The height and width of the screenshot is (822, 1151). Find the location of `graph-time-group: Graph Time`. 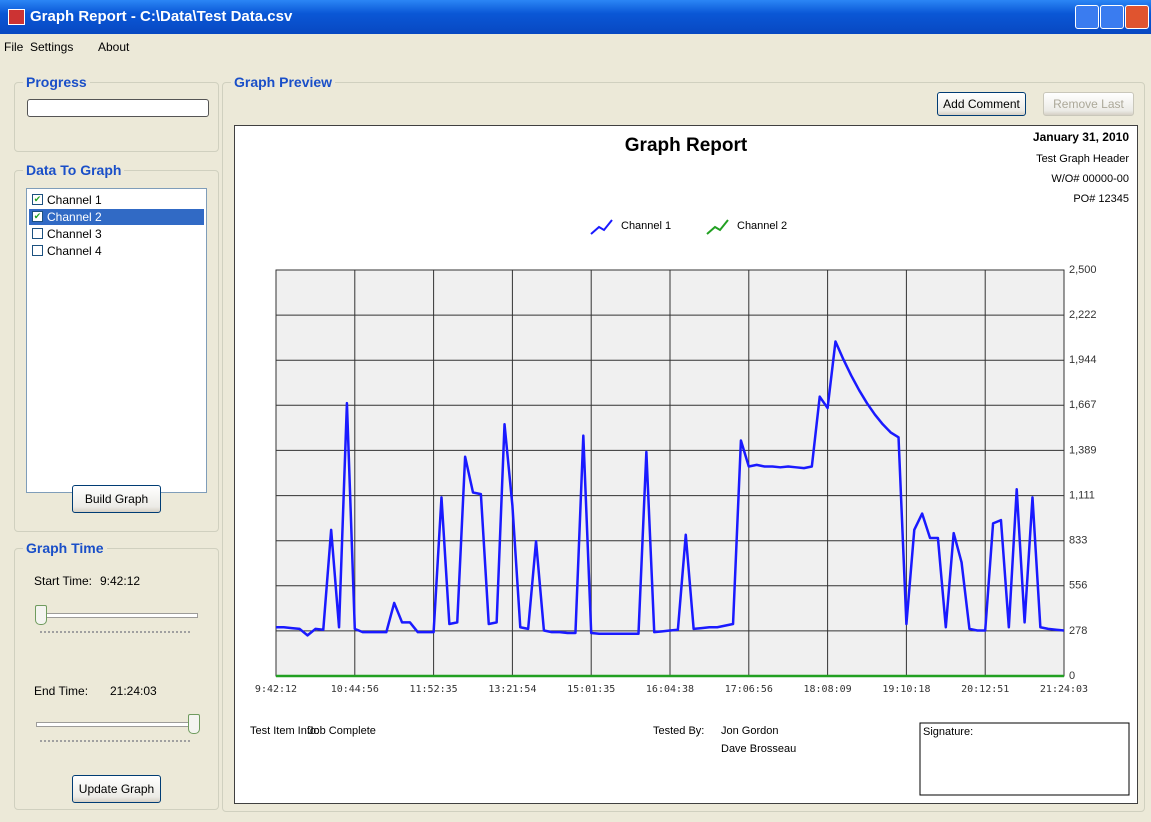

graph-time-group: Graph Time is located at coordinates (116, 675).